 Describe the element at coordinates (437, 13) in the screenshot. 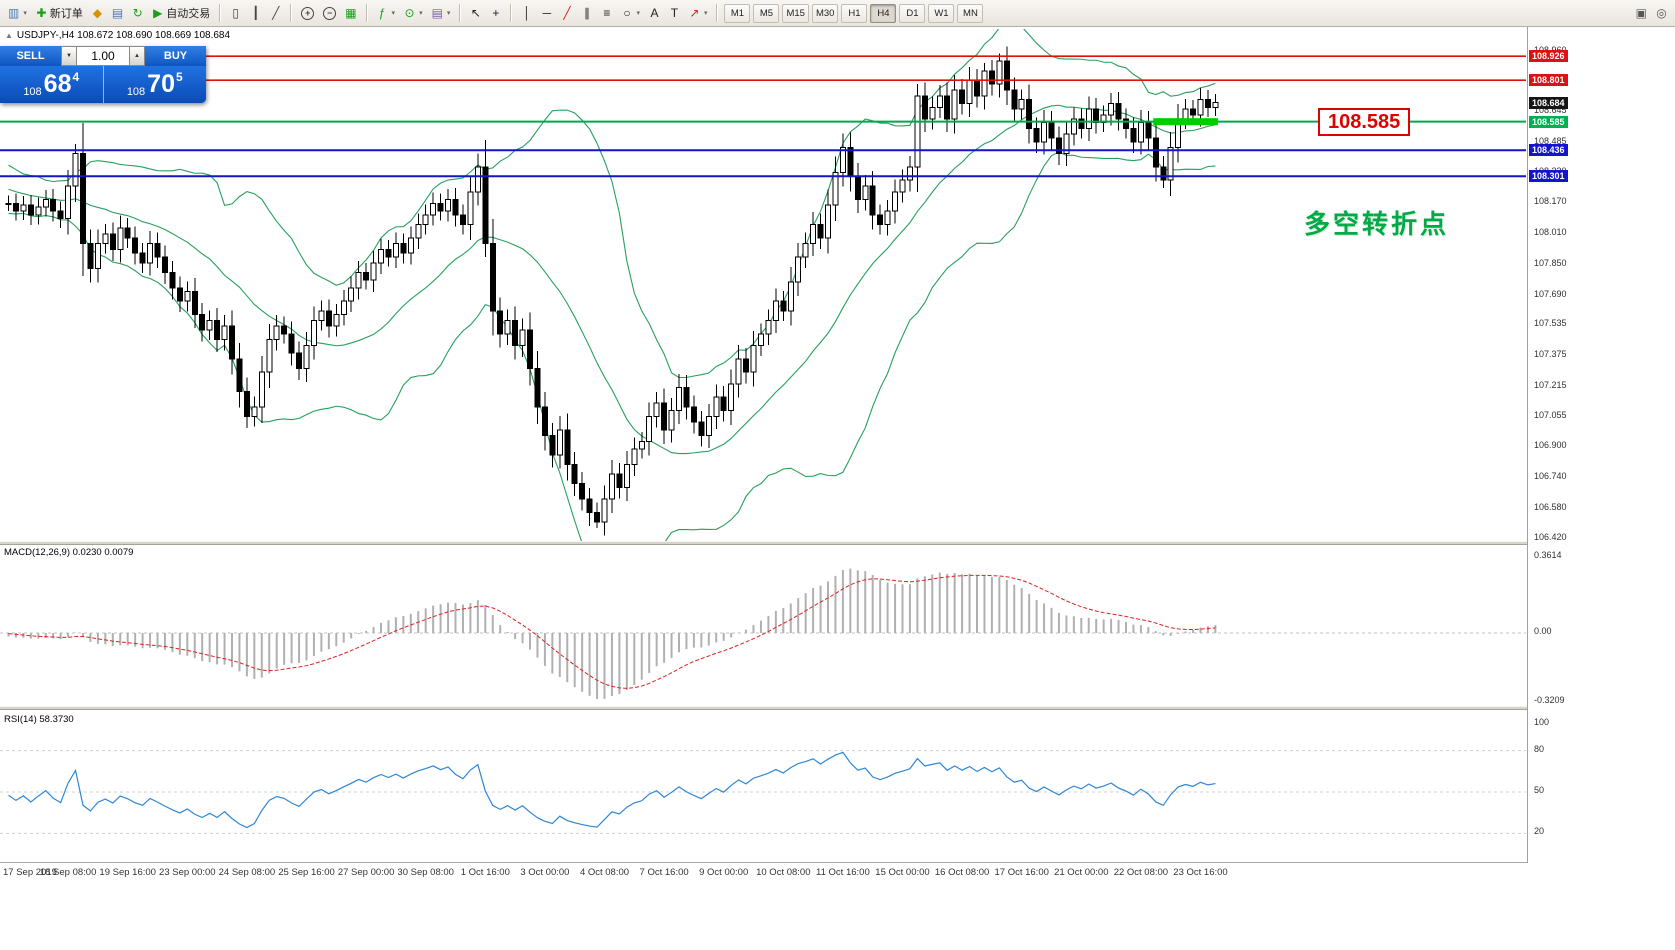

I see `templates-icon: ▤` at that location.